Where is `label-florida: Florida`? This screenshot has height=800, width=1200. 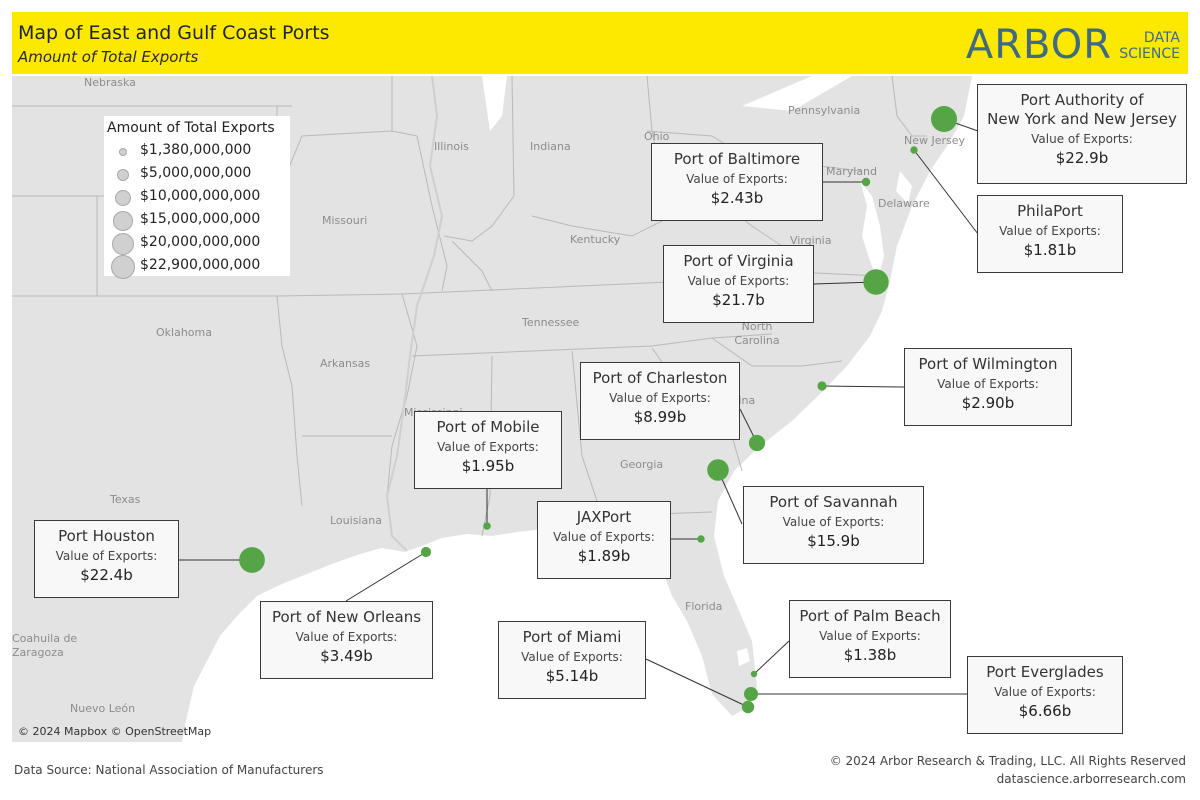 label-florida: Florida is located at coordinates (704, 606).